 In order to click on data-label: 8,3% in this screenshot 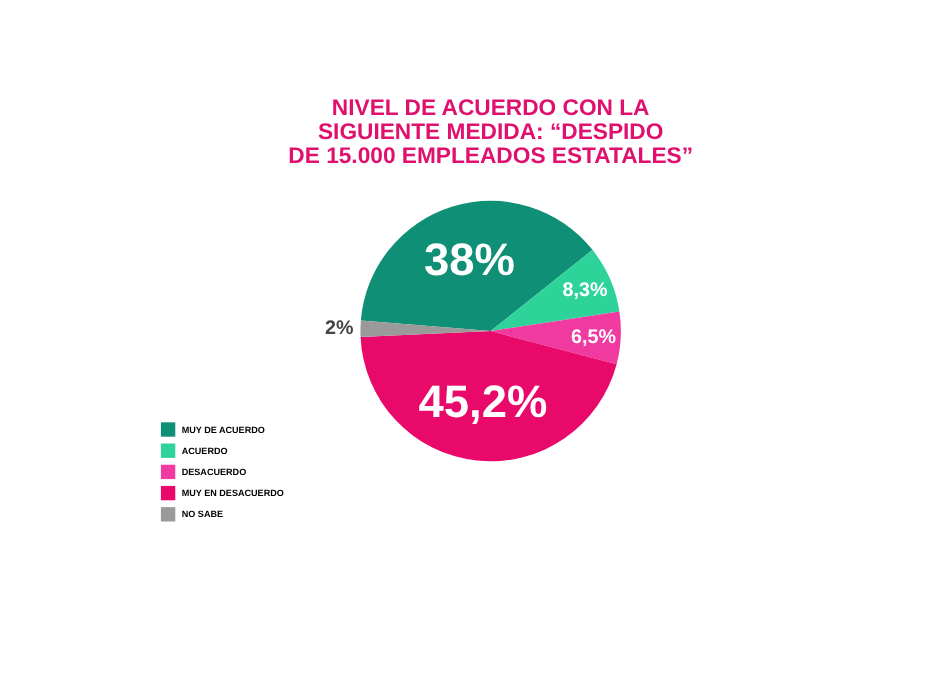, I will do `click(585, 290)`.